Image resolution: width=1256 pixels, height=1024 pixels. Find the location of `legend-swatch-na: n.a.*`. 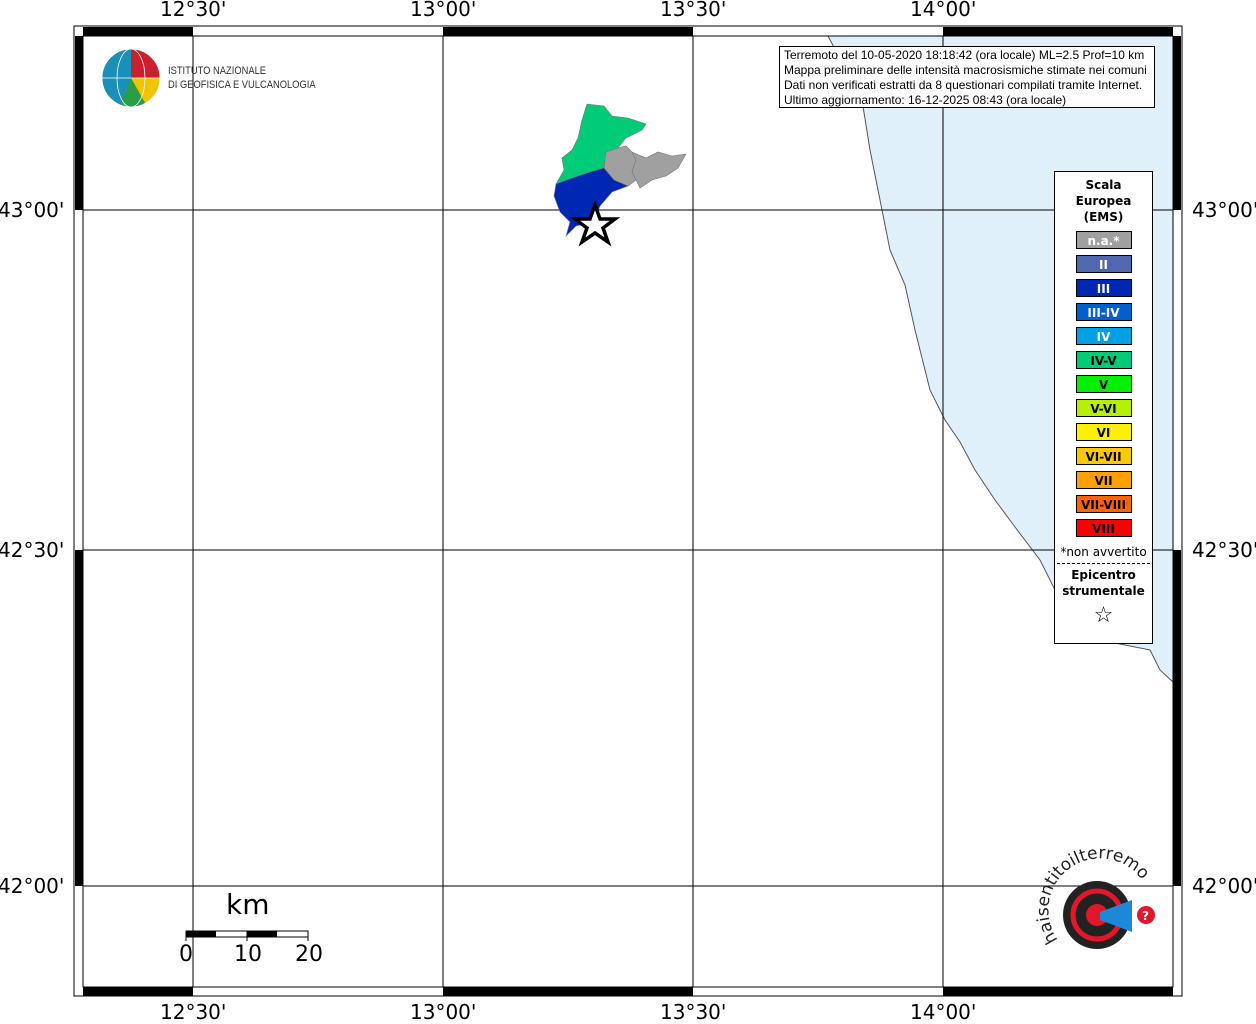

legend-swatch-na: n.a.* is located at coordinates (1103, 240).